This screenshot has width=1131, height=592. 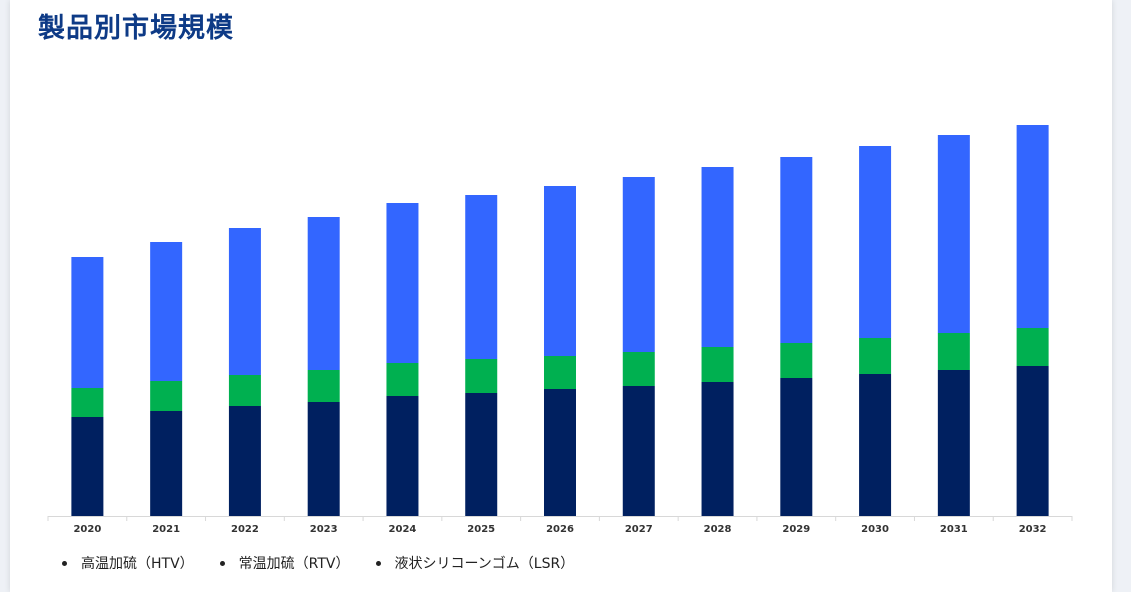 What do you see at coordinates (796, 529) in the screenshot?
I see `x-tick-label: 2029` at bounding box center [796, 529].